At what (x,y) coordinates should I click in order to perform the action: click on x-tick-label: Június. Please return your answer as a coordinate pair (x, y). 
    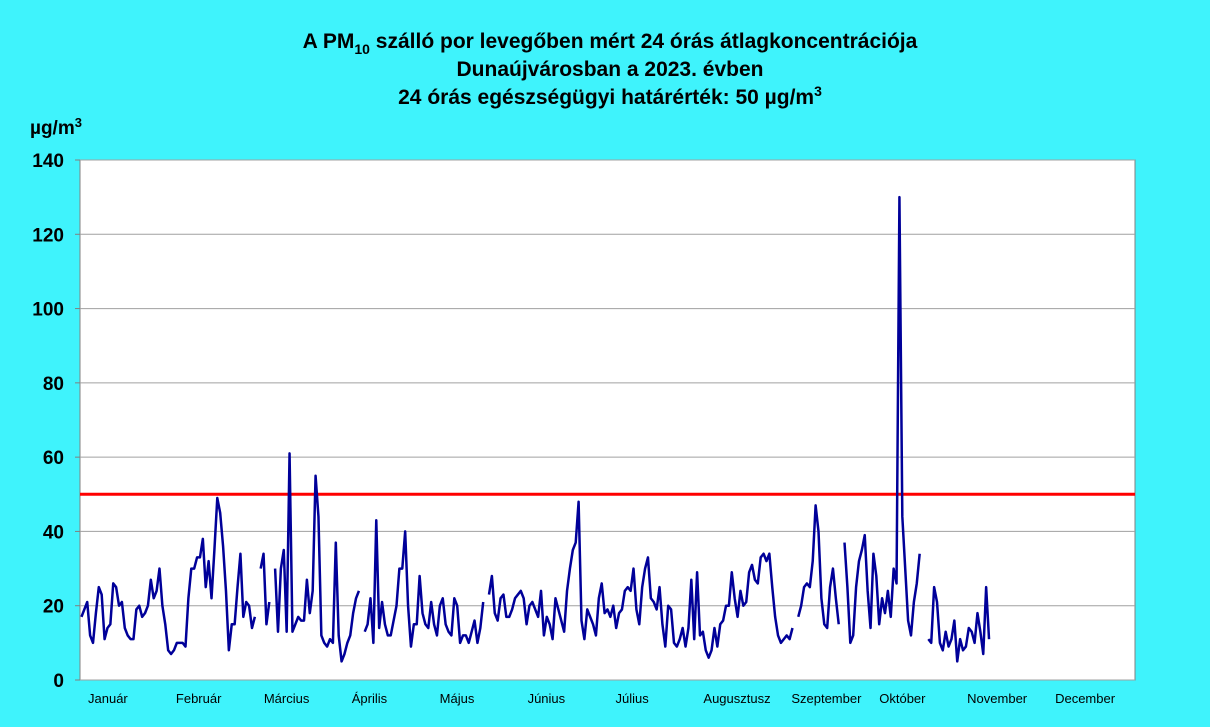
    Looking at the image, I should click on (547, 698).